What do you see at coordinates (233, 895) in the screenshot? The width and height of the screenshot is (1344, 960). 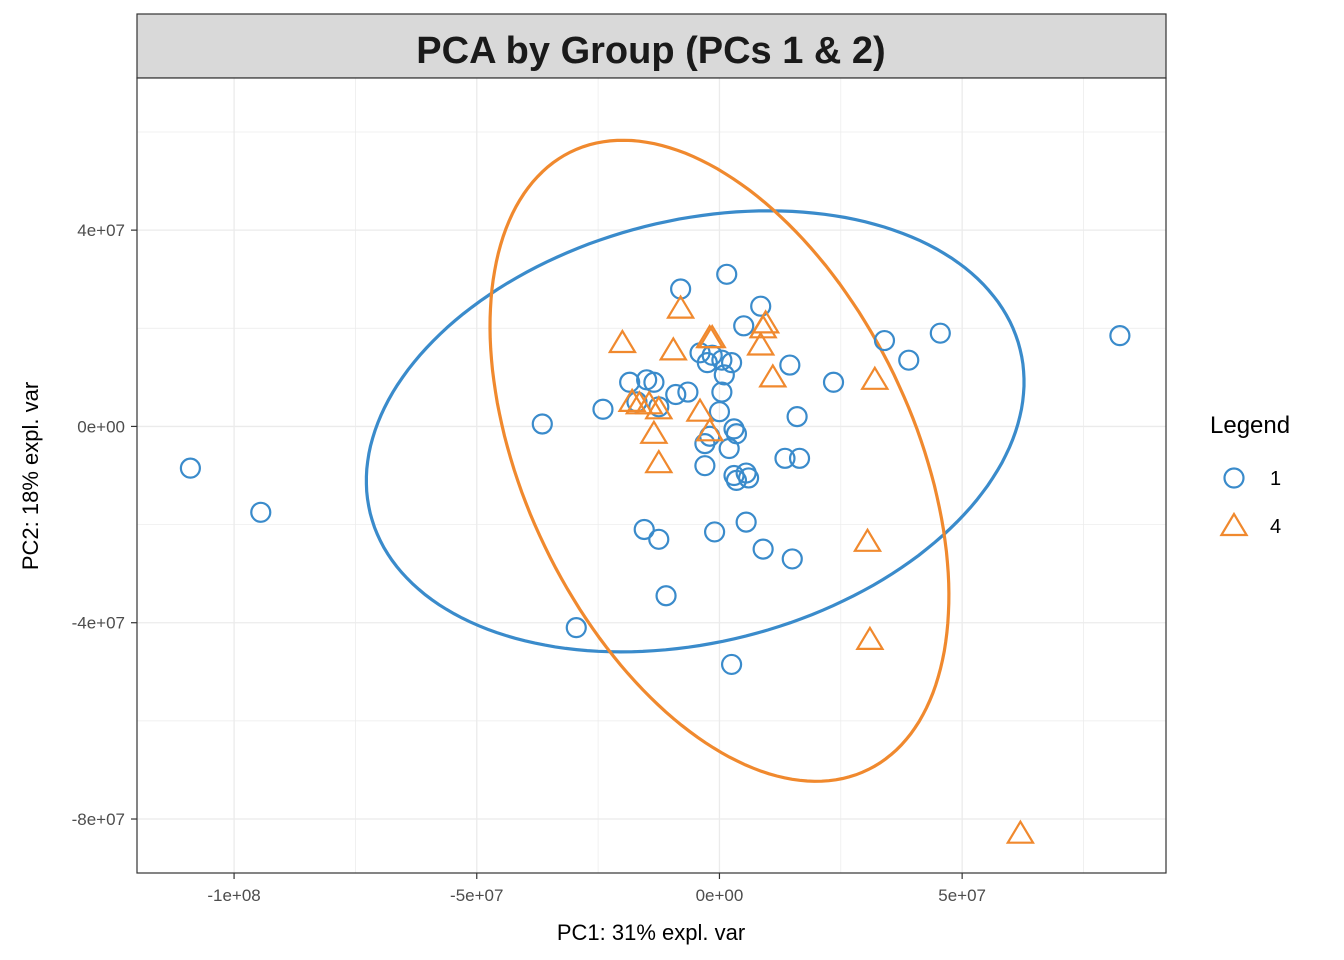 I see `x-tick-label: -1e+08` at bounding box center [233, 895].